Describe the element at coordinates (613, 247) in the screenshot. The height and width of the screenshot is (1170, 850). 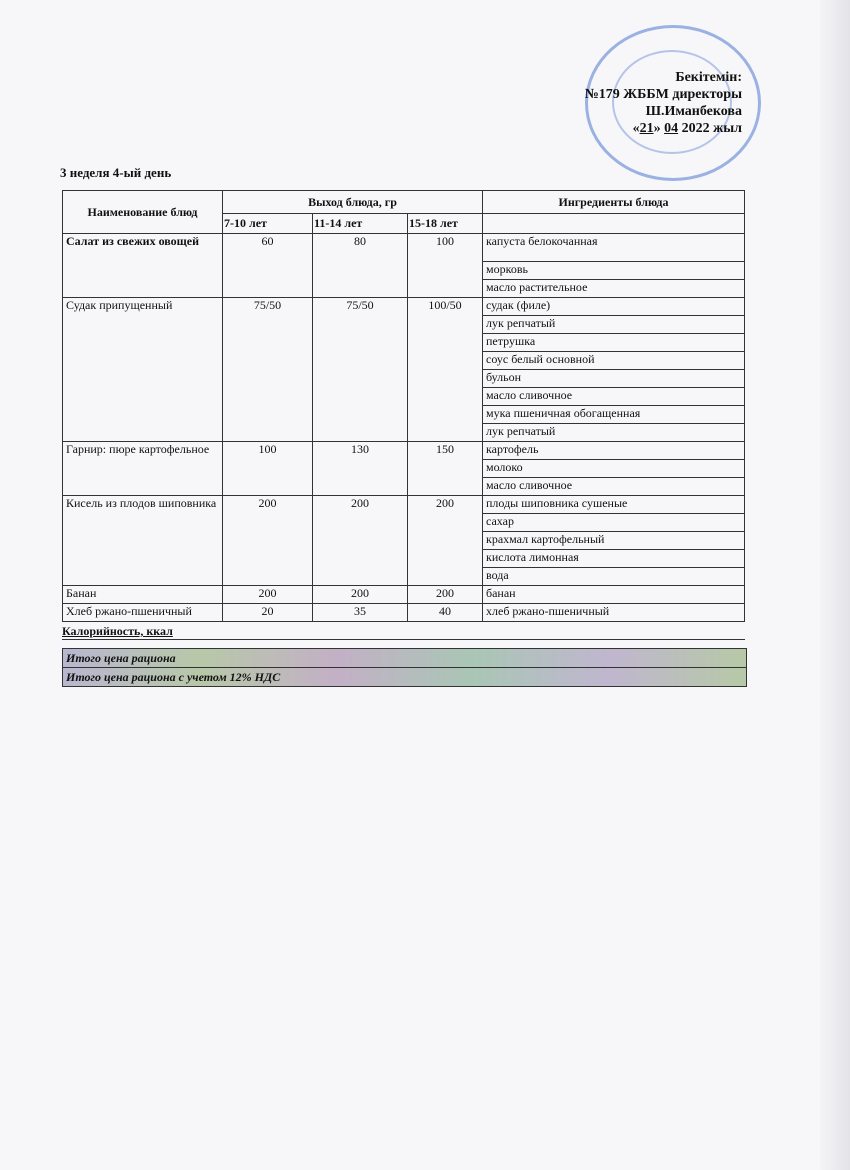
I see `ingredient: капуста белокочанная` at that location.